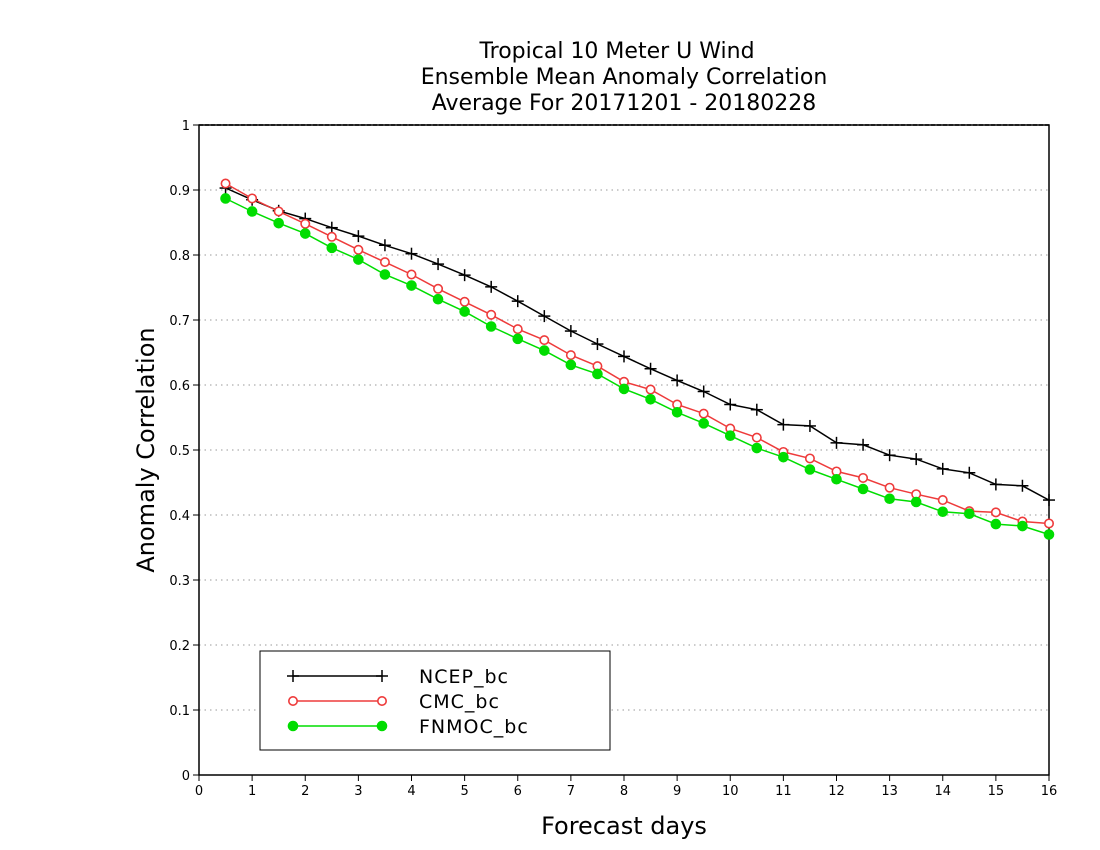 This screenshot has width=1100, height=850. Describe the element at coordinates (179, 581) in the screenshot. I see `y-tick-label: 0.3` at that location.